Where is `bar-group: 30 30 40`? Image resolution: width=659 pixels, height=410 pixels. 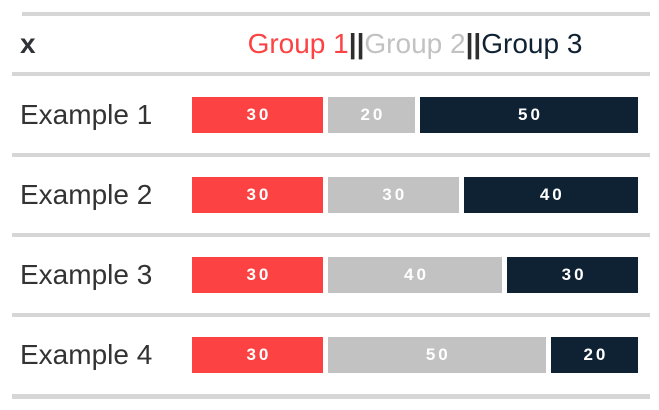
bar-group: 30 30 40 is located at coordinates (415, 194).